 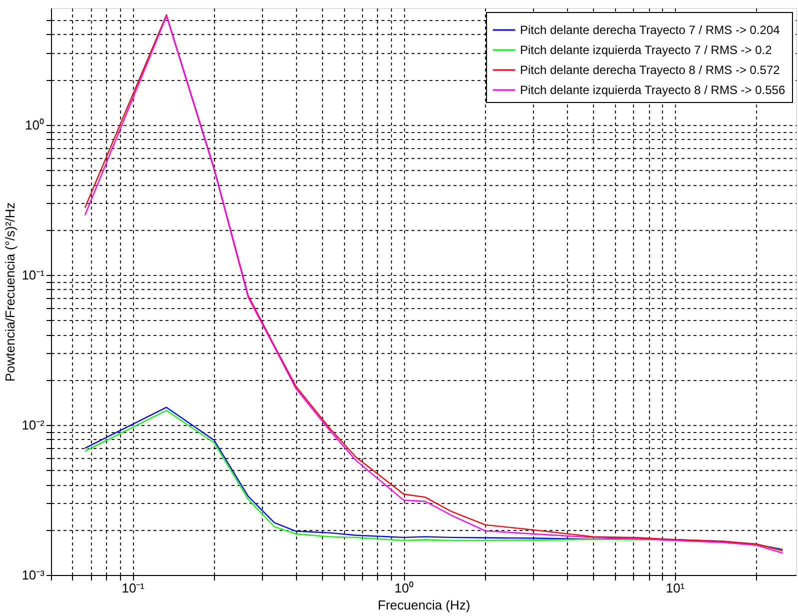 I want to click on y-tick-label: 10⁻³, so click(x=34, y=575).